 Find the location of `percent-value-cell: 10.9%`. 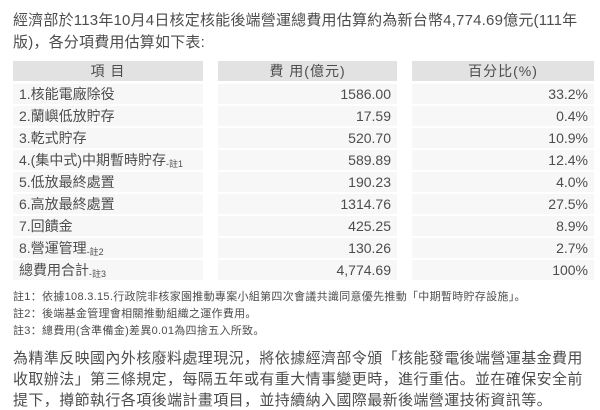

percent-value-cell: 10.9% is located at coordinates (503, 138).